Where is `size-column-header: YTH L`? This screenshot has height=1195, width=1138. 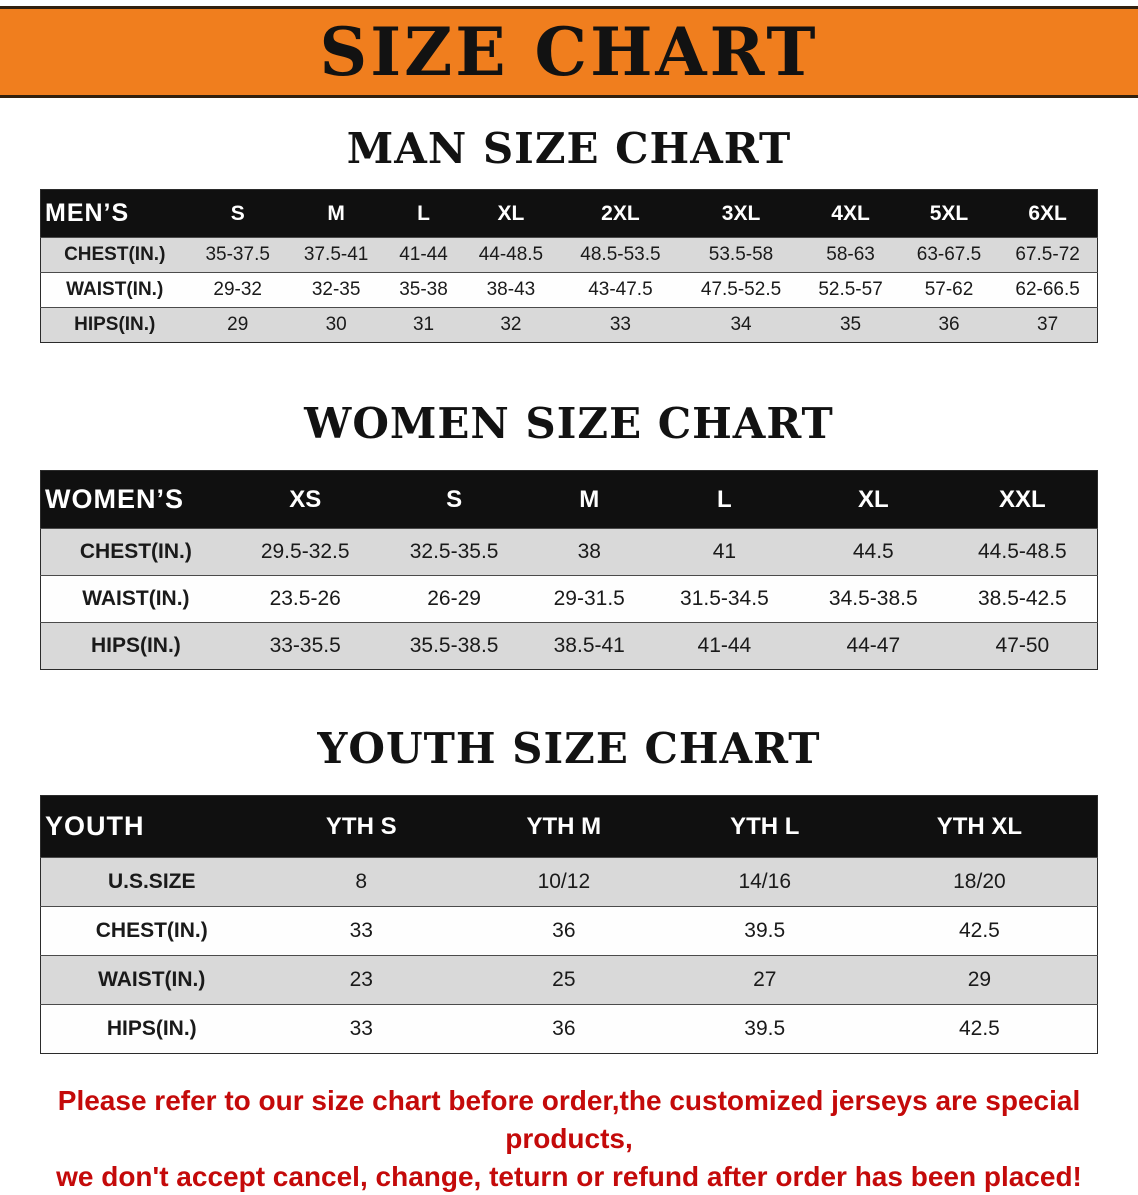 size-column-header: YTH L is located at coordinates (764, 826).